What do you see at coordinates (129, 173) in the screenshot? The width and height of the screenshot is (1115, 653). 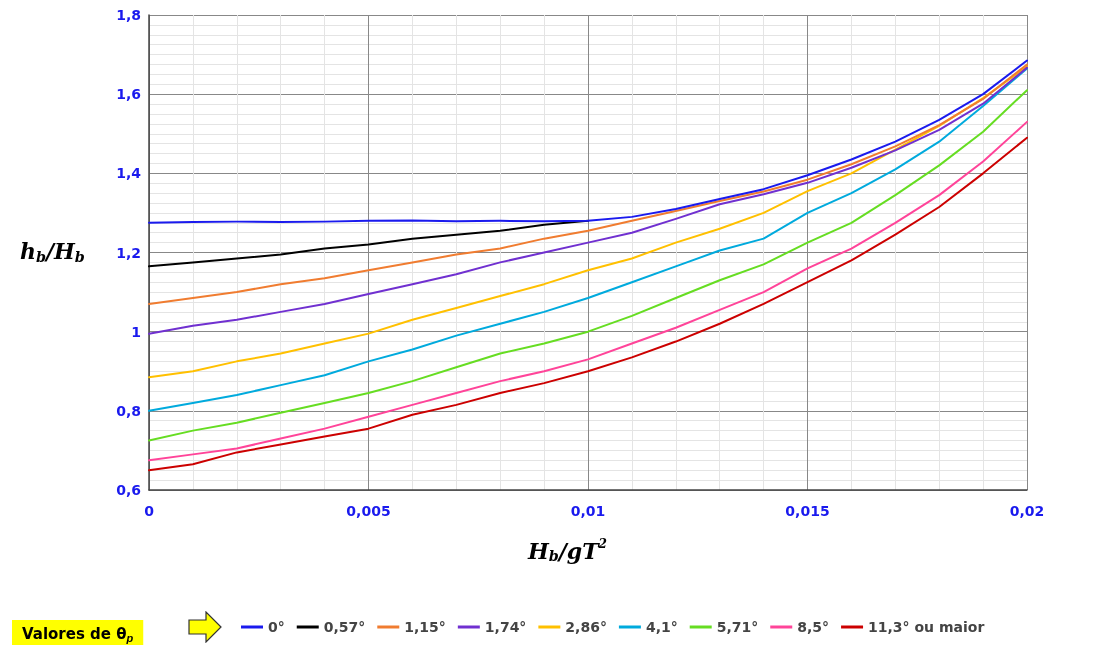 I see `y-tick-label: 1,4` at bounding box center [129, 173].